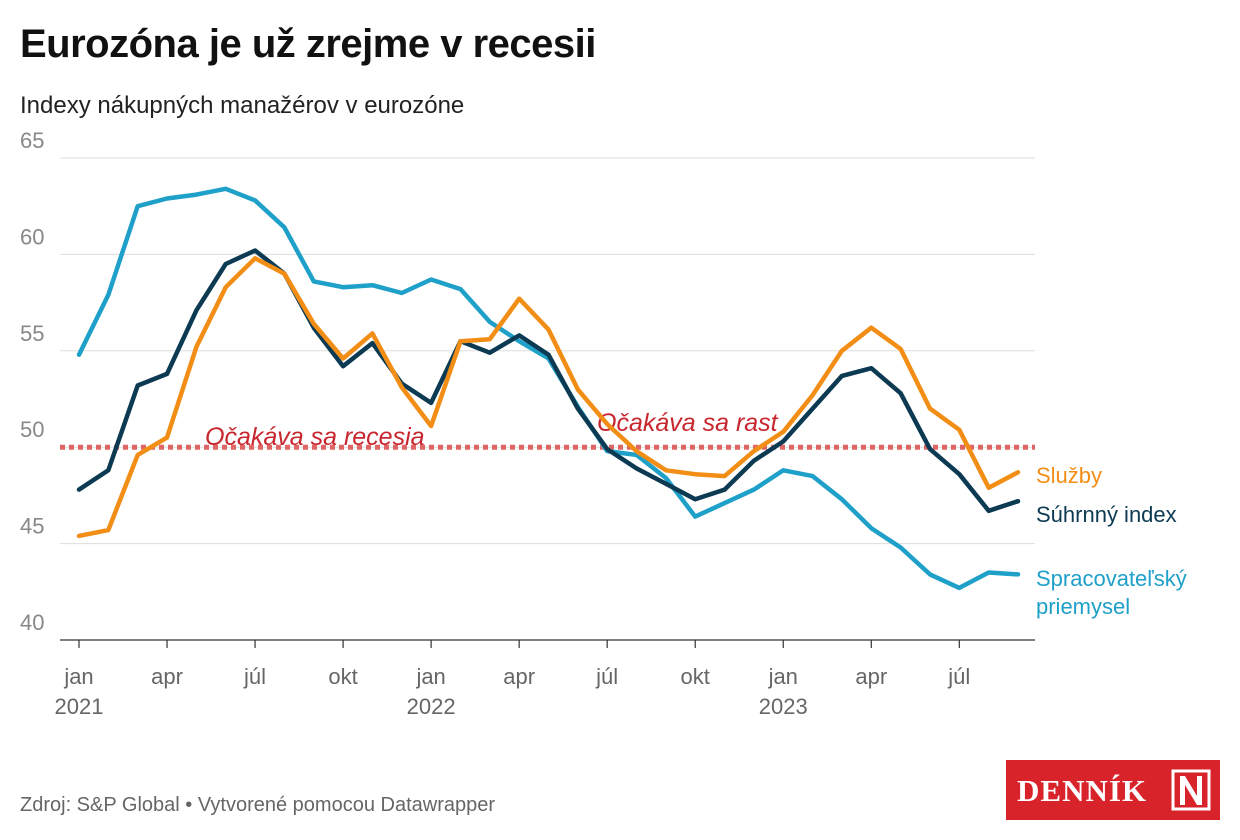  What do you see at coordinates (1082, 790) in the screenshot?
I see `svg-text: DENNÍK` at bounding box center [1082, 790].